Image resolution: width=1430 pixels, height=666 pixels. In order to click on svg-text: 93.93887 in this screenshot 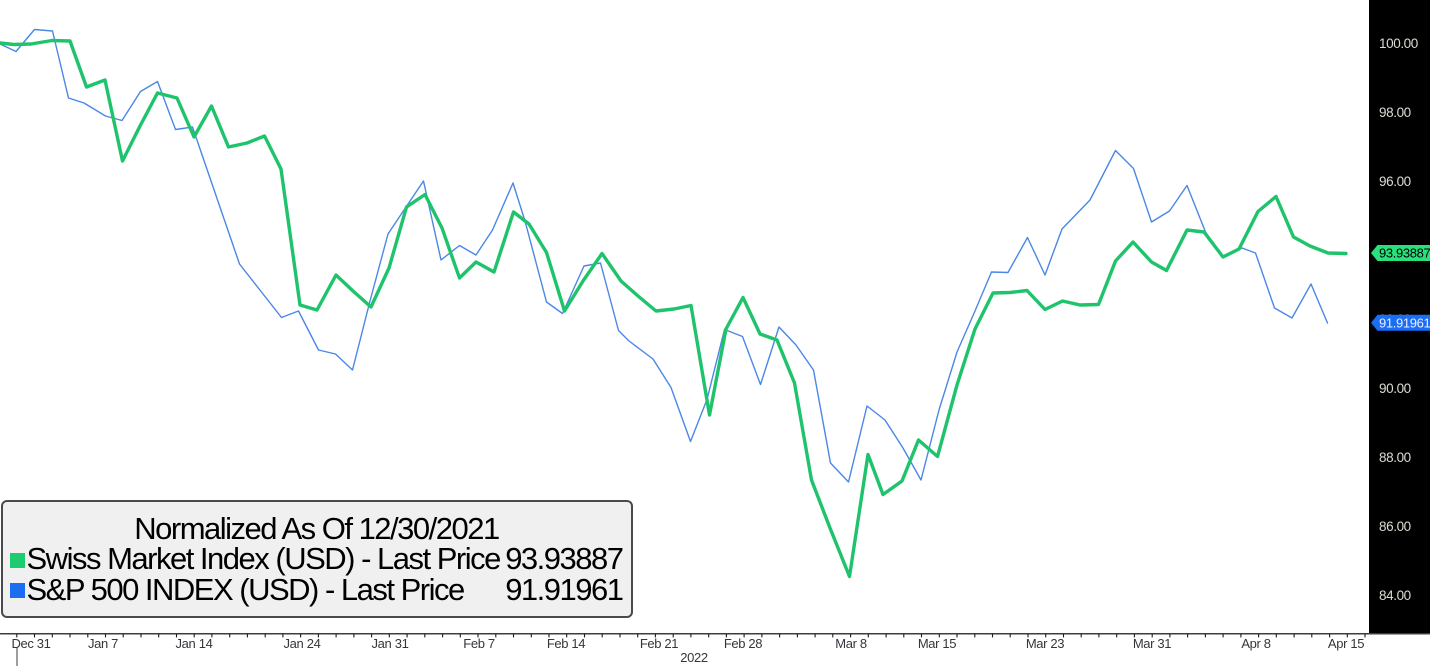, I will do `click(1404, 253)`.